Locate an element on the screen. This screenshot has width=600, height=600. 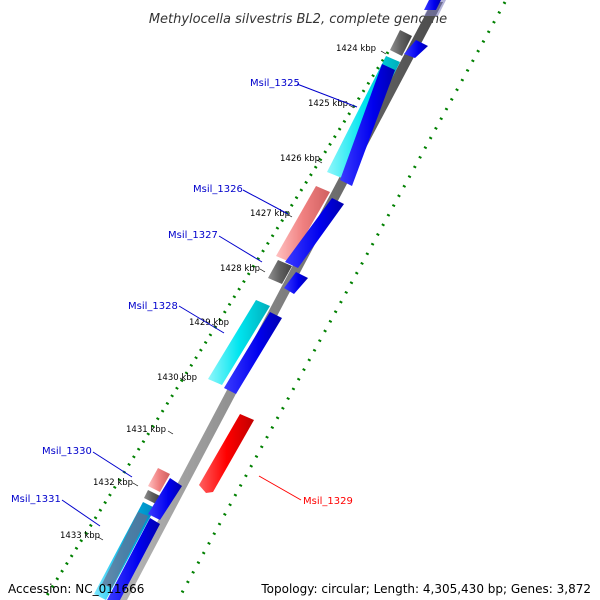
tick-label: 1424 kbp is located at coordinates (356, 49).